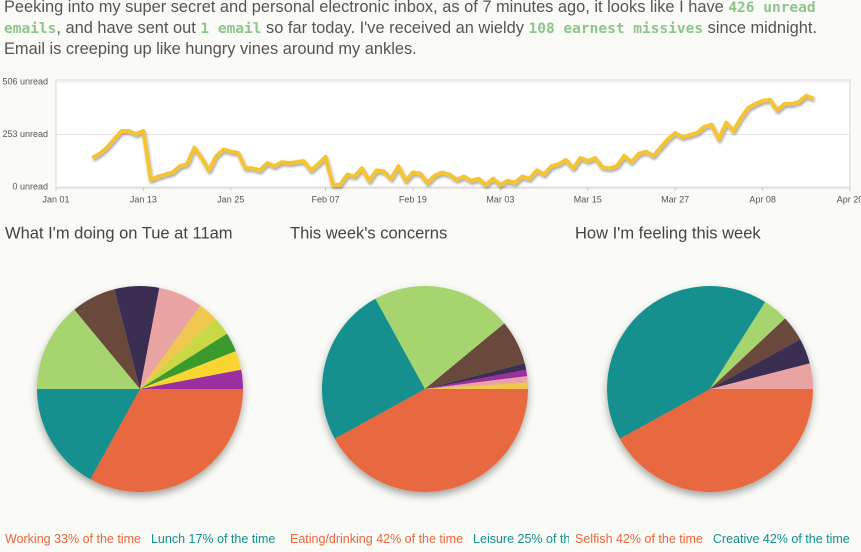 This screenshot has width=861, height=552. I want to click on legend-name: Creative, so click(736, 539).